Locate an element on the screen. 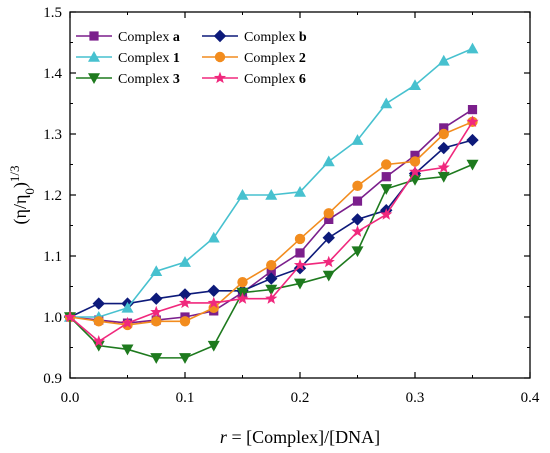 Image resolution: width=550 pixels, height=453 pixels. legend-item-complex-a: Complex a is located at coordinates (128, 37).